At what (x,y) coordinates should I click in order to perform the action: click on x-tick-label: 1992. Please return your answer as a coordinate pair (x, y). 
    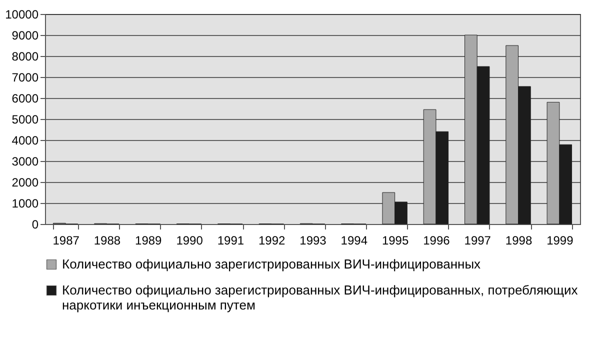
    Looking at the image, I should click on (272, 241).